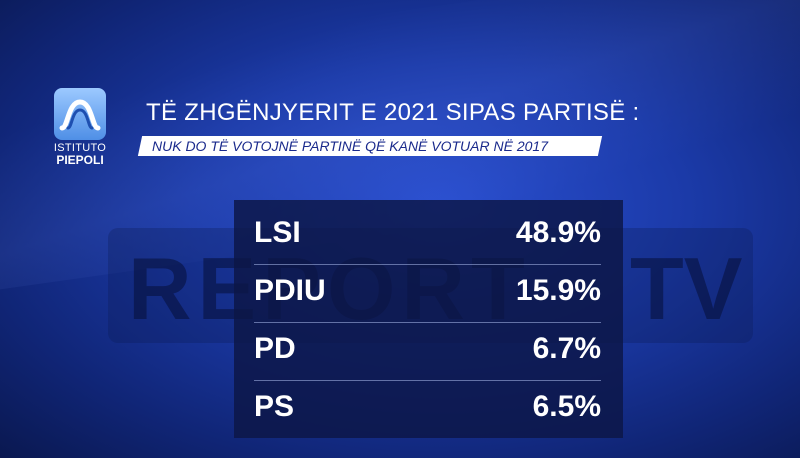 The width and height of the screenshot is (800, 458). I want to click on logo-text-line2: PIEPOLI, so click(80, 160).